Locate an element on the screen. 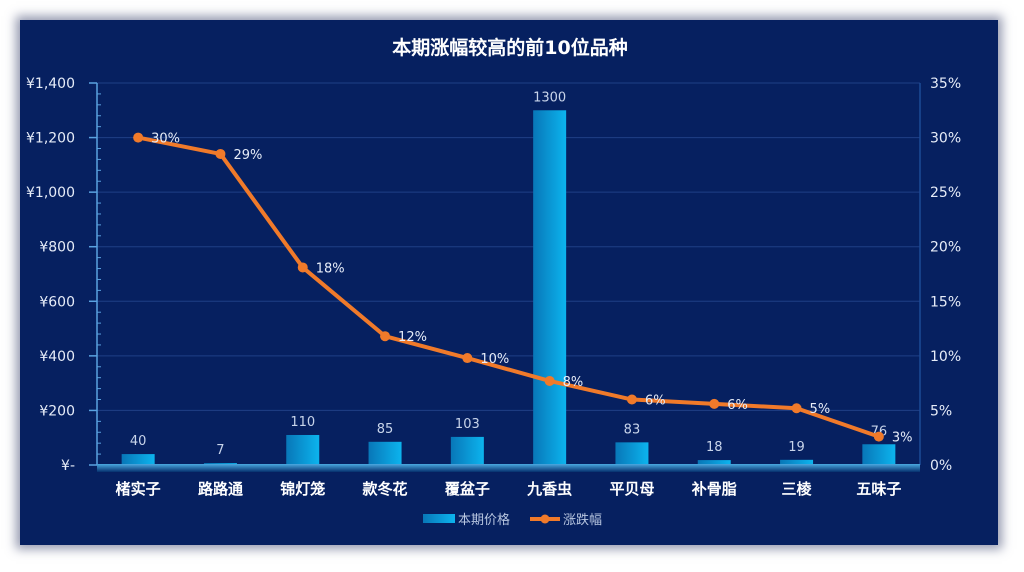 This screenshot has height=572, width=1024. x-tick-label: 五味子 is located at coordinates (878, 489).